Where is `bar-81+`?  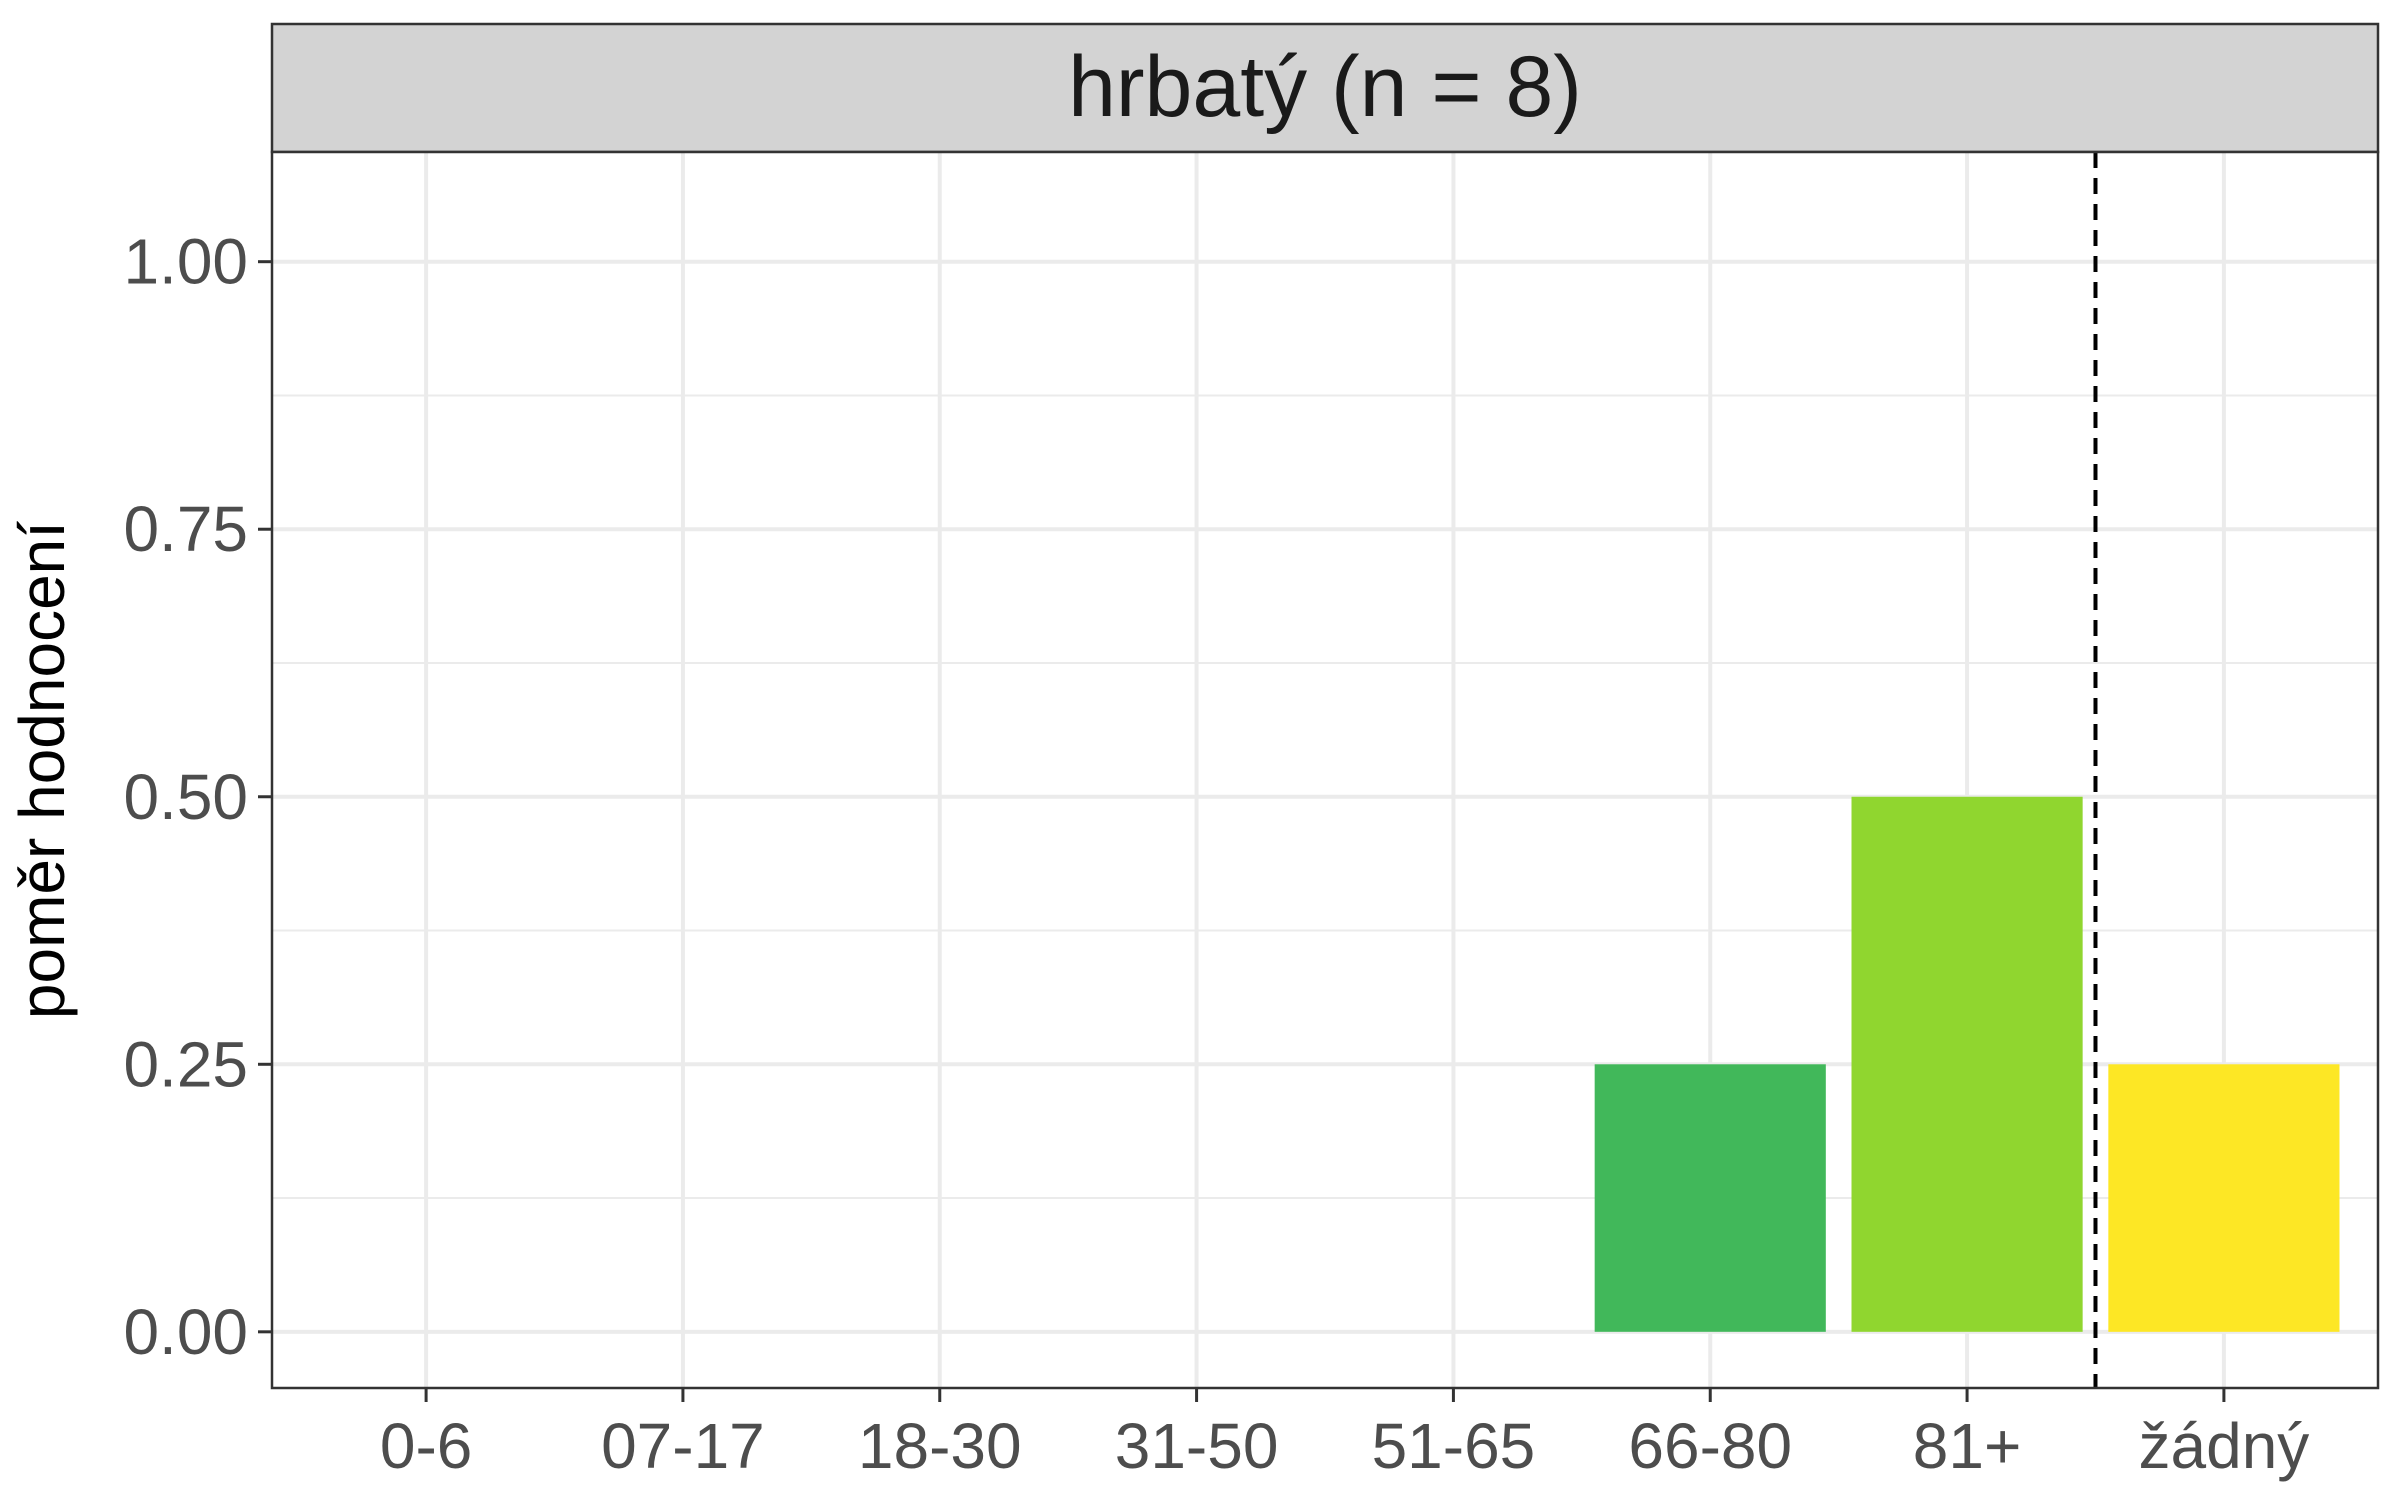
bar-81+ is located at coordinates (1967, 1064).